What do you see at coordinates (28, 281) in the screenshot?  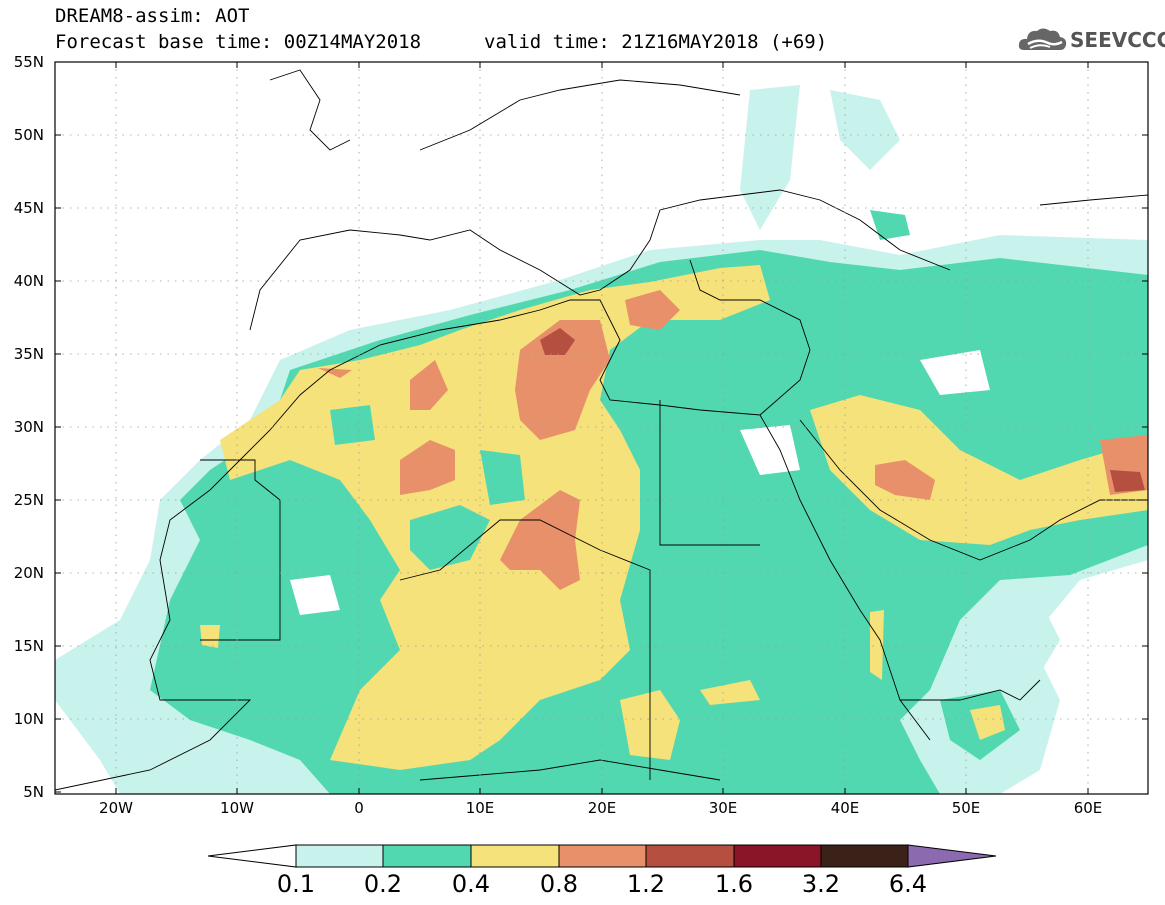 I see `lat-label: 40N` at bounding box center [28, 281].